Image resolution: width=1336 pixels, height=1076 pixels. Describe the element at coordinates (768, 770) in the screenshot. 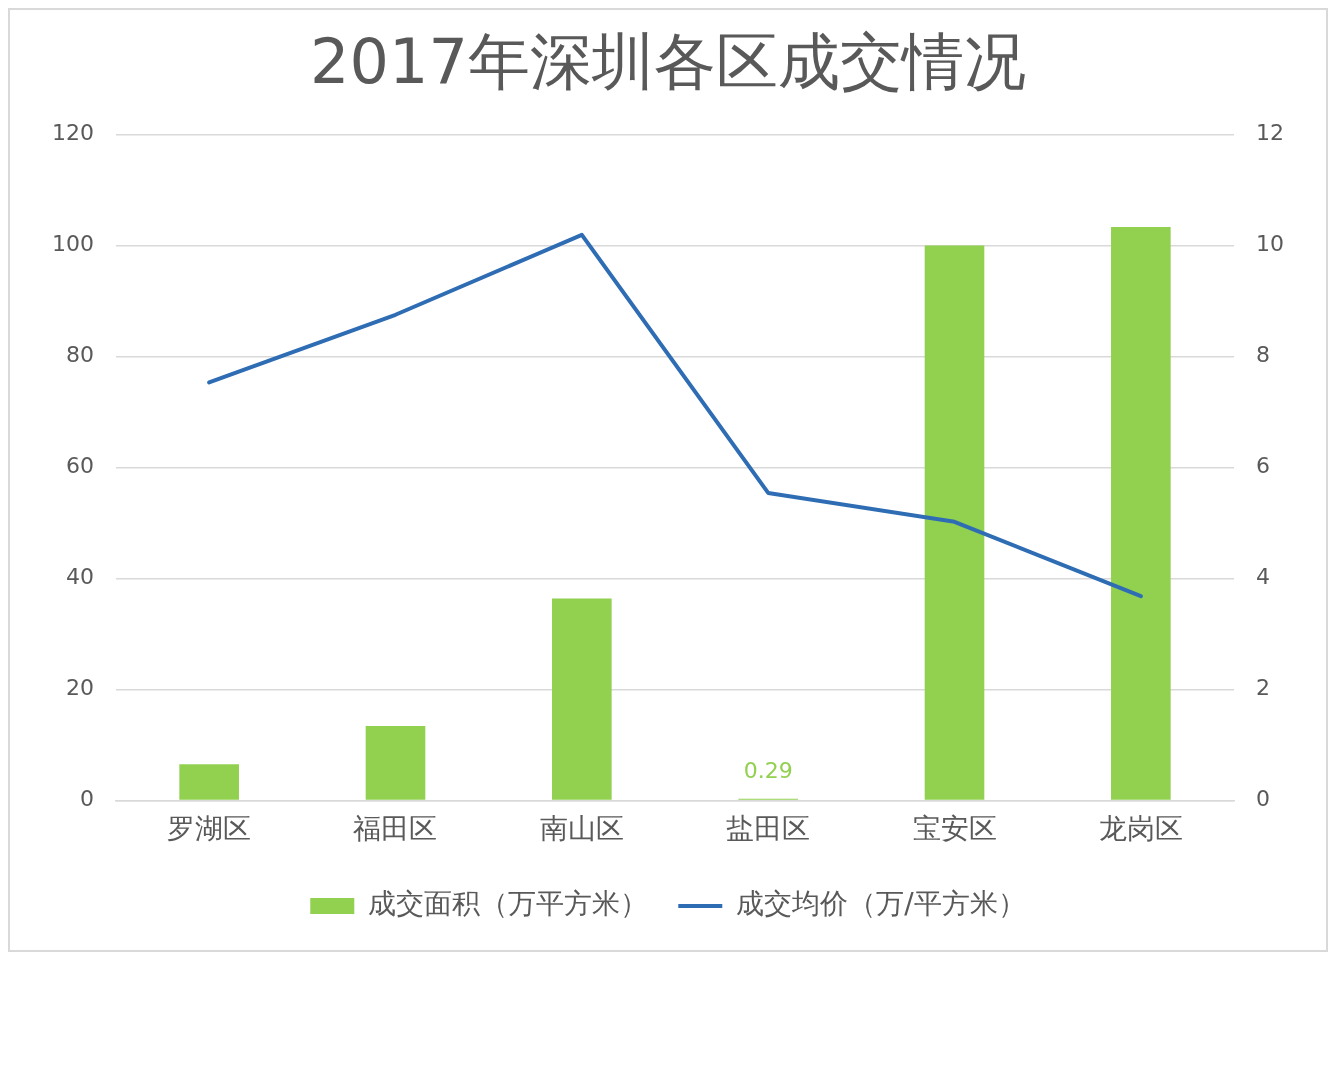

I see `data-label: 0.29` at that location.